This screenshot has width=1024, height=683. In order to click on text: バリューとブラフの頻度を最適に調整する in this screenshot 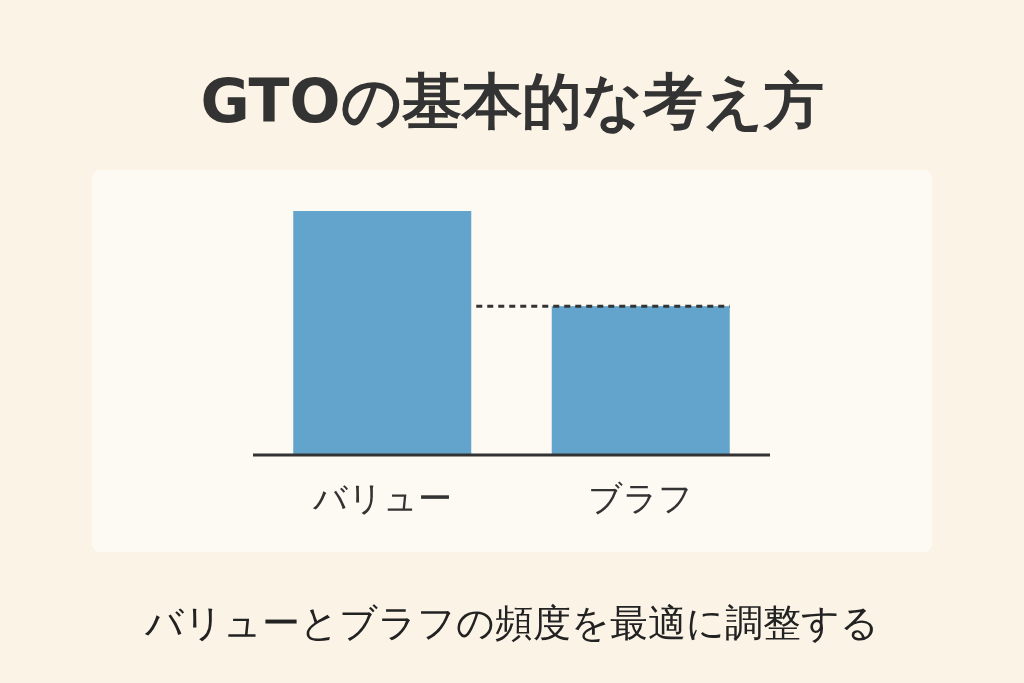, I will do `click(511, 623)`.